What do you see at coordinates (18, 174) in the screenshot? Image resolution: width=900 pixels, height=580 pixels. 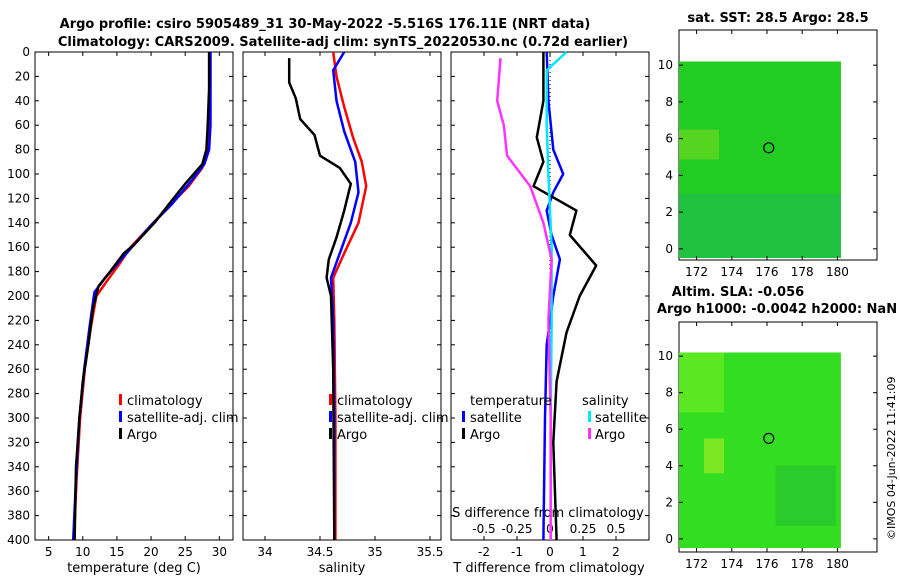 I see `y-tick-label: 100` at bounding box center [18, 174].